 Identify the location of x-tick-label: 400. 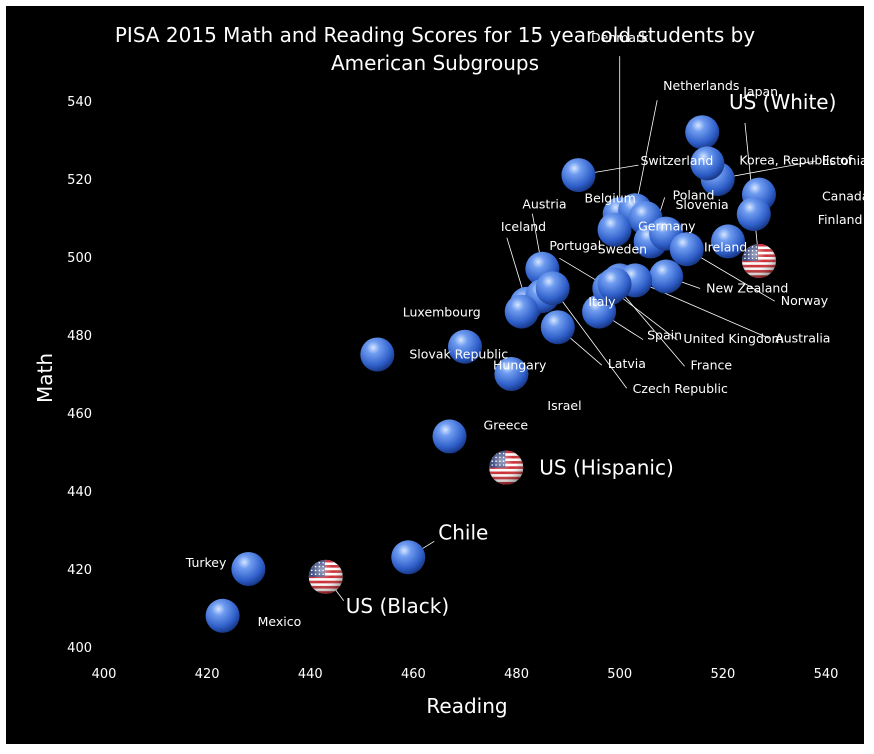
(104, 674).